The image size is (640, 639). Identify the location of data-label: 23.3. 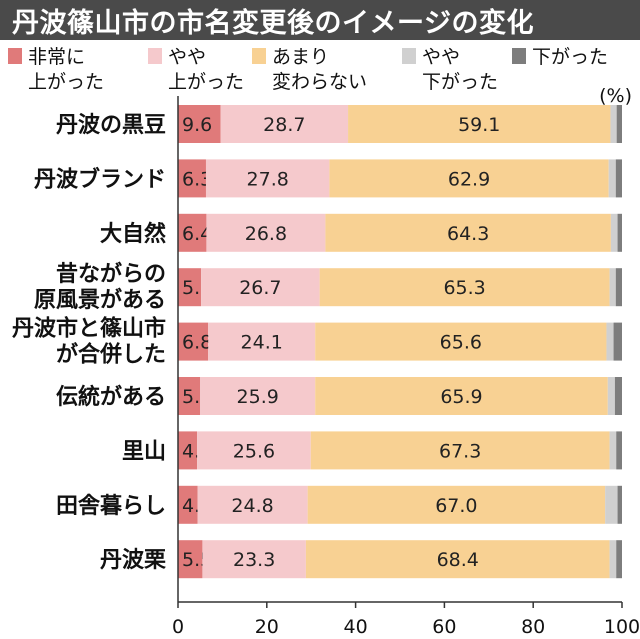
(254, 560).